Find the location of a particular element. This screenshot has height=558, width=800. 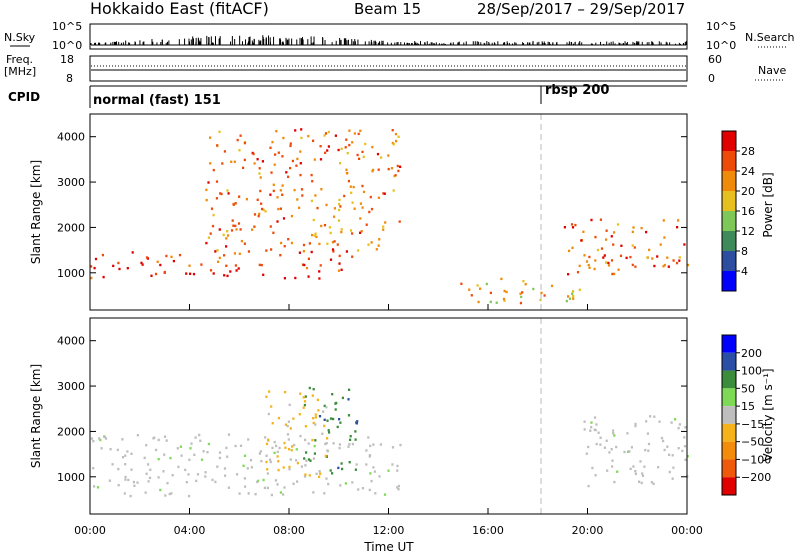

nsearch-label: N.Search is located at coordinates (770, 37).